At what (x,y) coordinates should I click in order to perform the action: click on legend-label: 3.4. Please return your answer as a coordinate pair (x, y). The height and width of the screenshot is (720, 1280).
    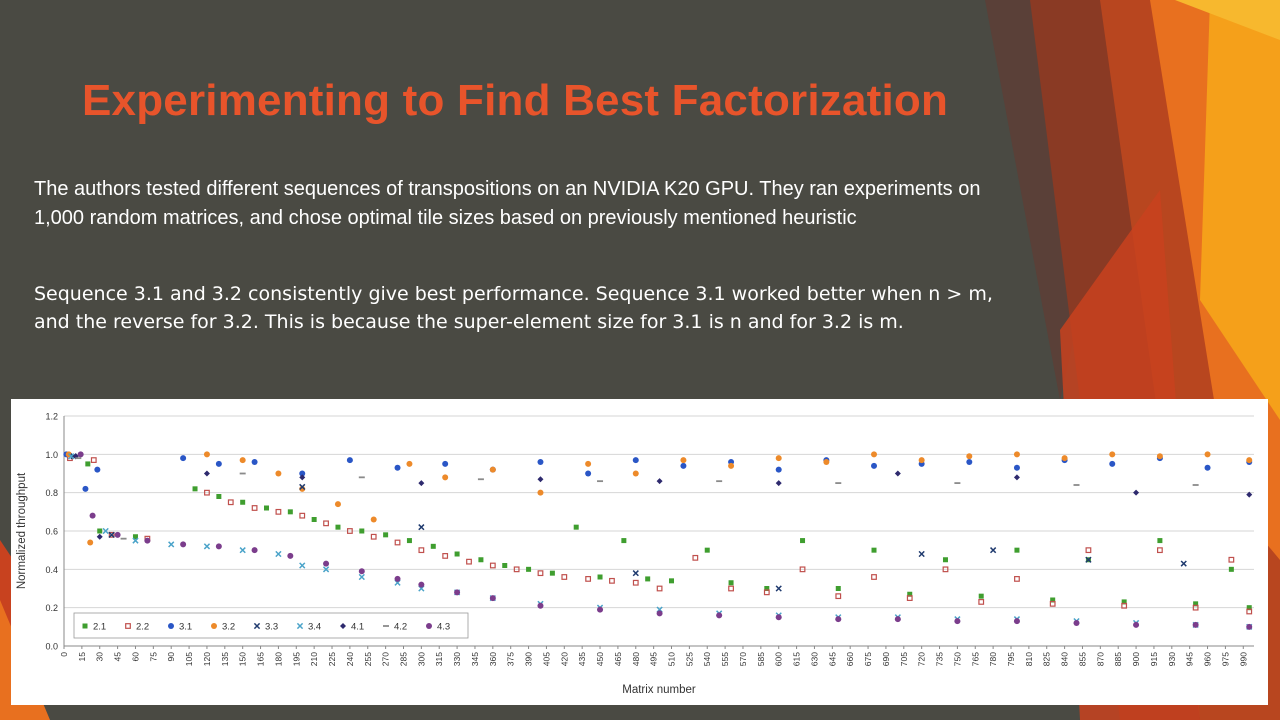
    Looking at the image, I should click on (314, 627).